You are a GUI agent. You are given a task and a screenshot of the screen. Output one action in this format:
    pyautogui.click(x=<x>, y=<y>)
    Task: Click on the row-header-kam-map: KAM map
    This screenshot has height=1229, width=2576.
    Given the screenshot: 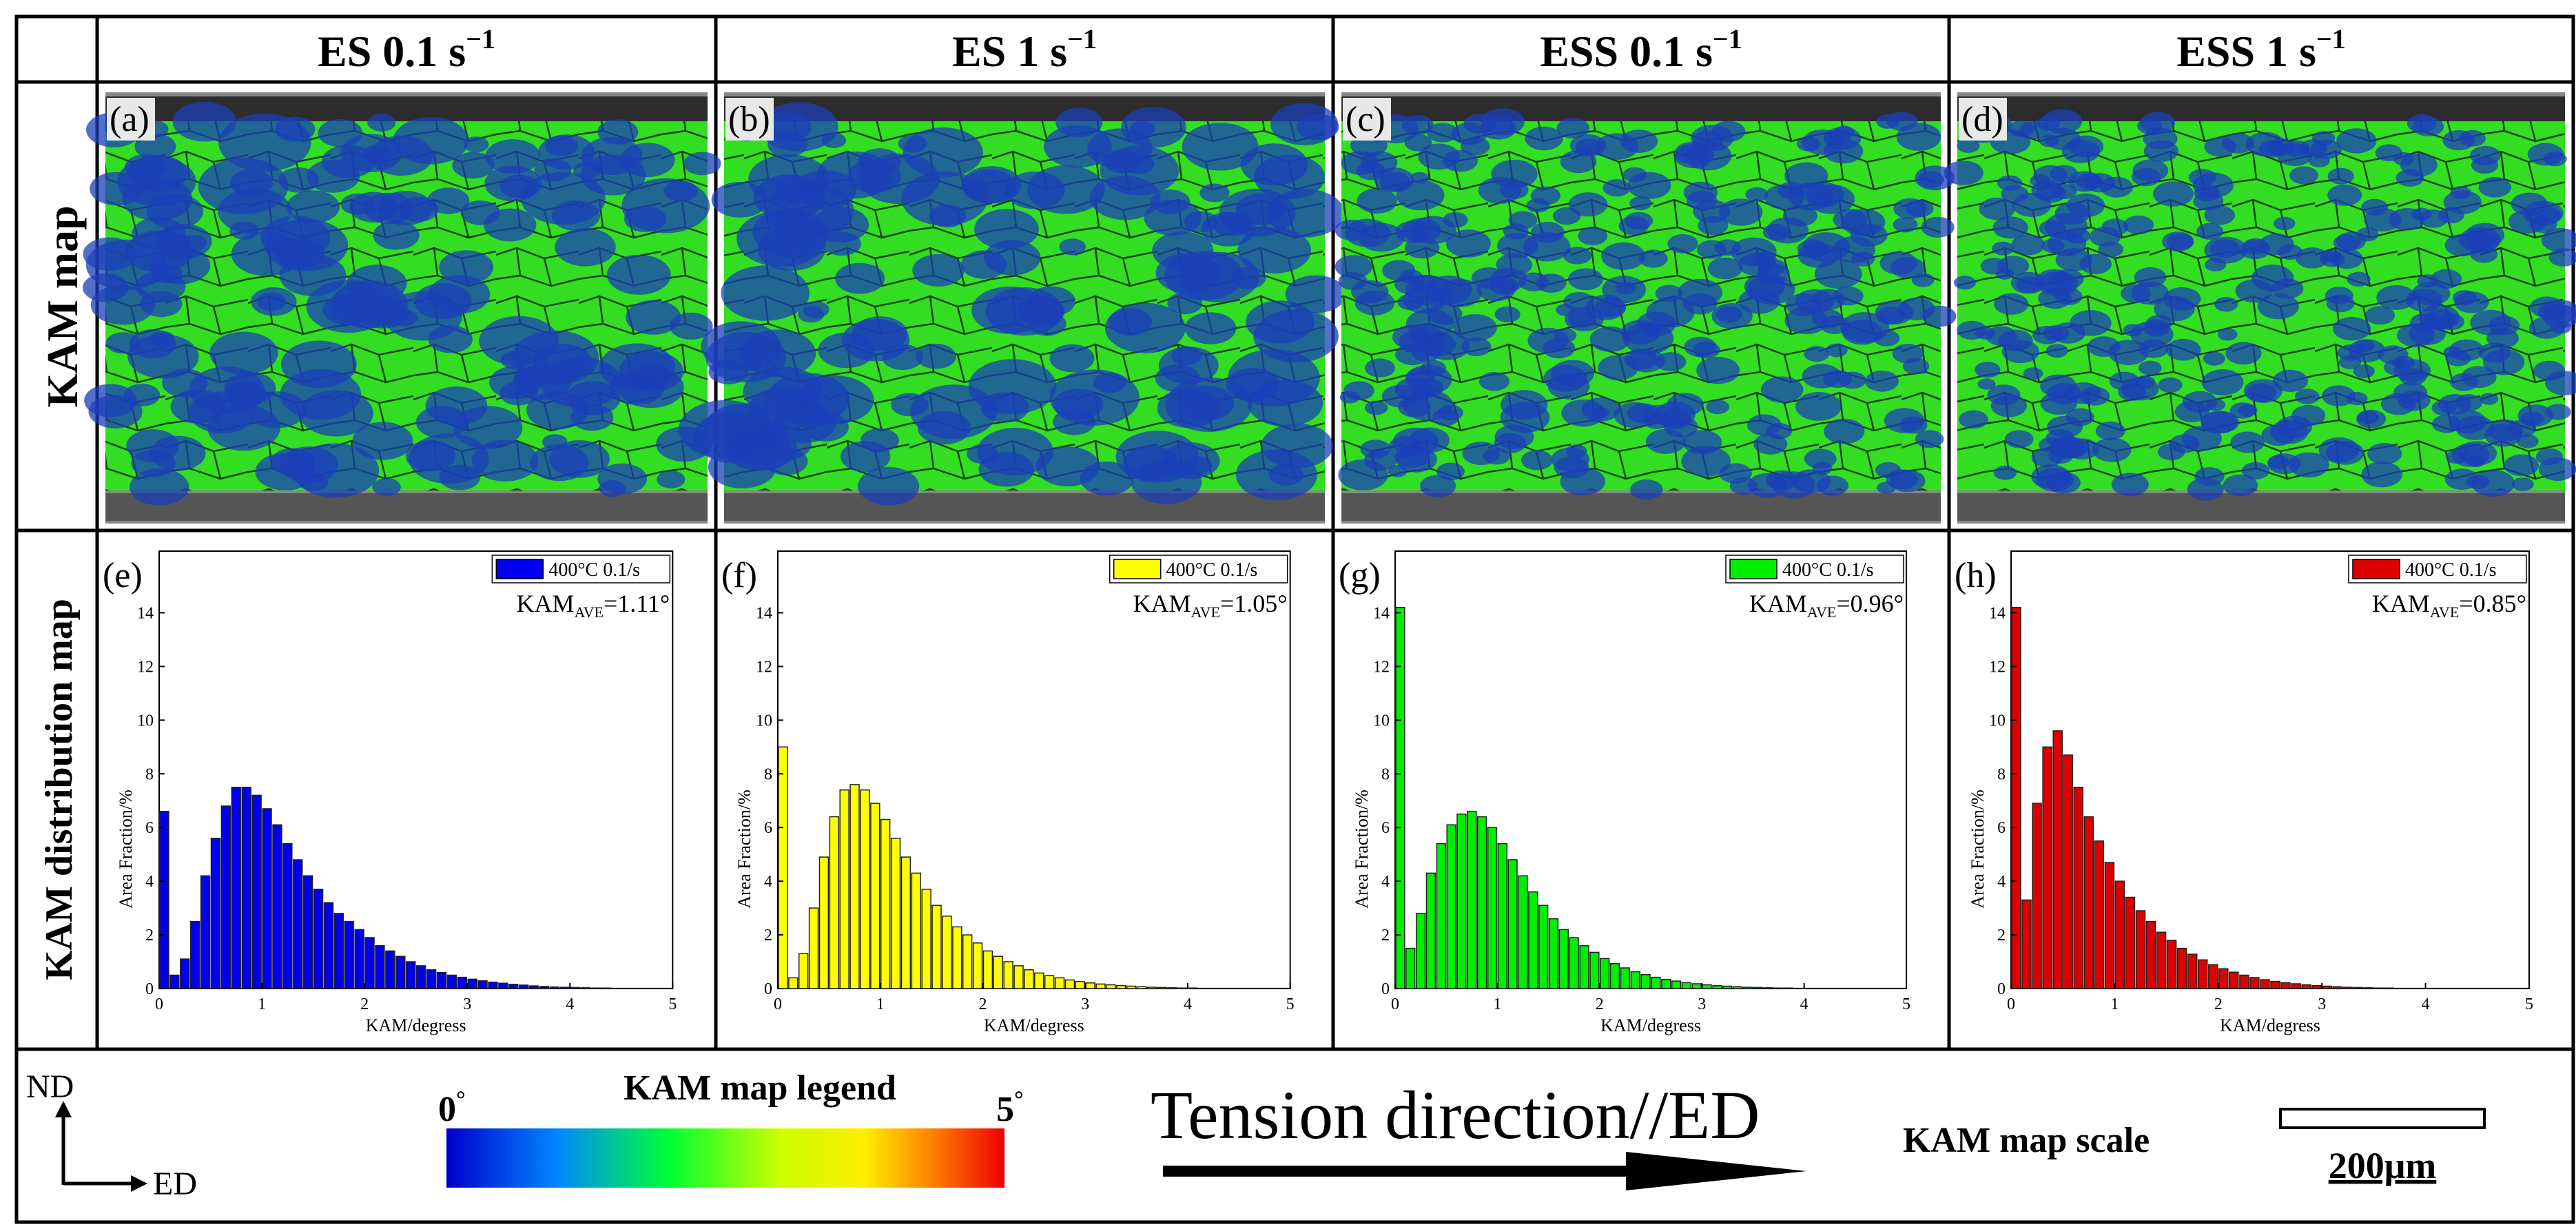 What is the action you would take?
    pyautogui.click(x=62, y=306)
    